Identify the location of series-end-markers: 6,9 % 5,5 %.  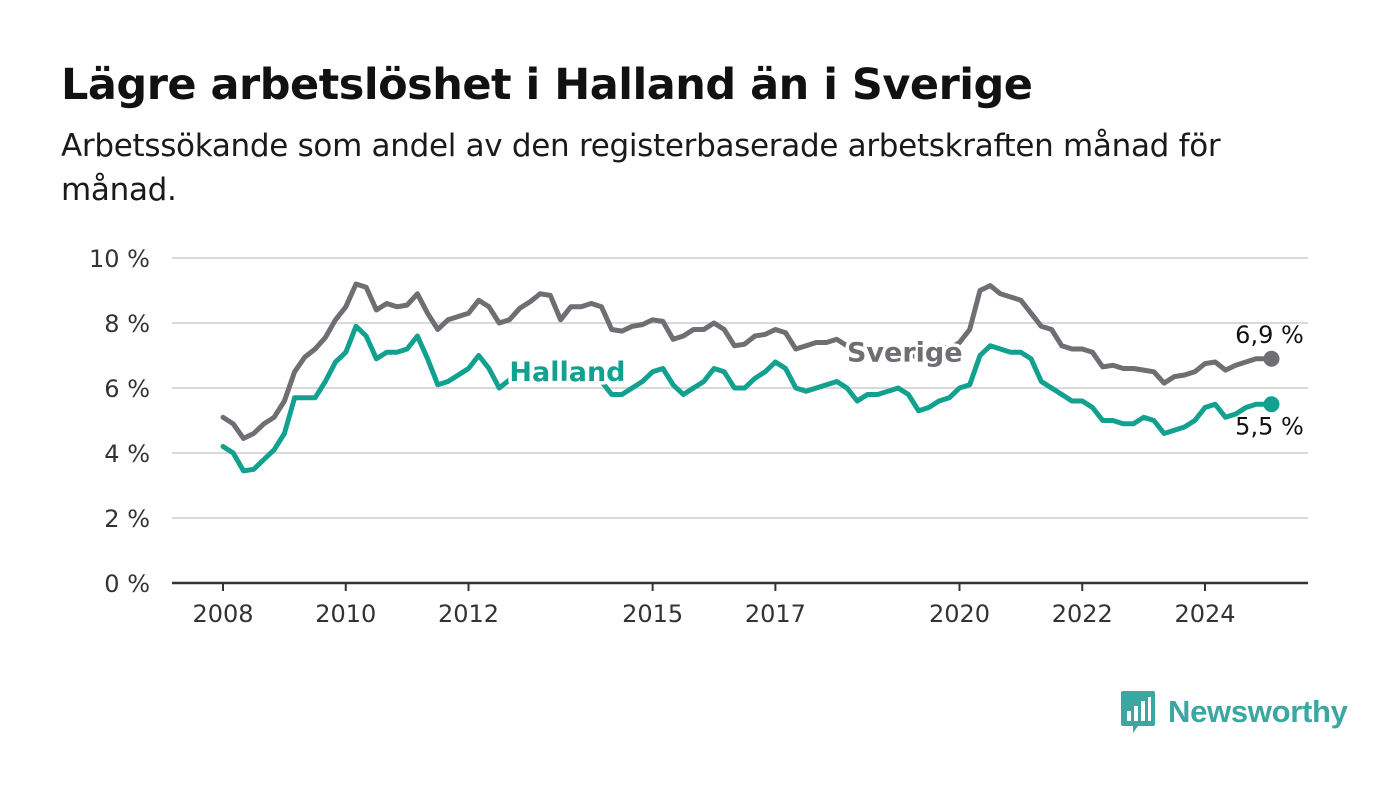
(1269, 381).